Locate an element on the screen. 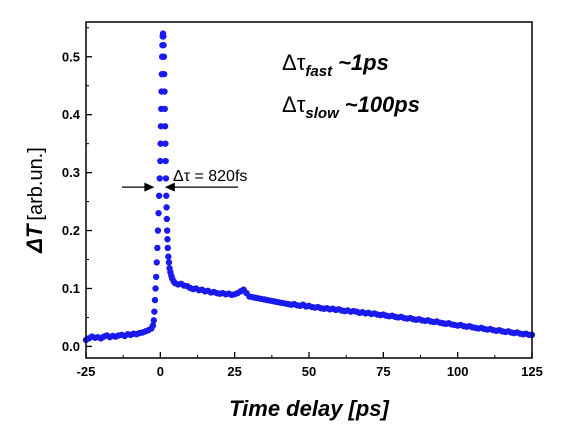 The height and width of the screenshot is (432, 570). tau-slow-value: ~100ps is located at coordinates (382, 104).